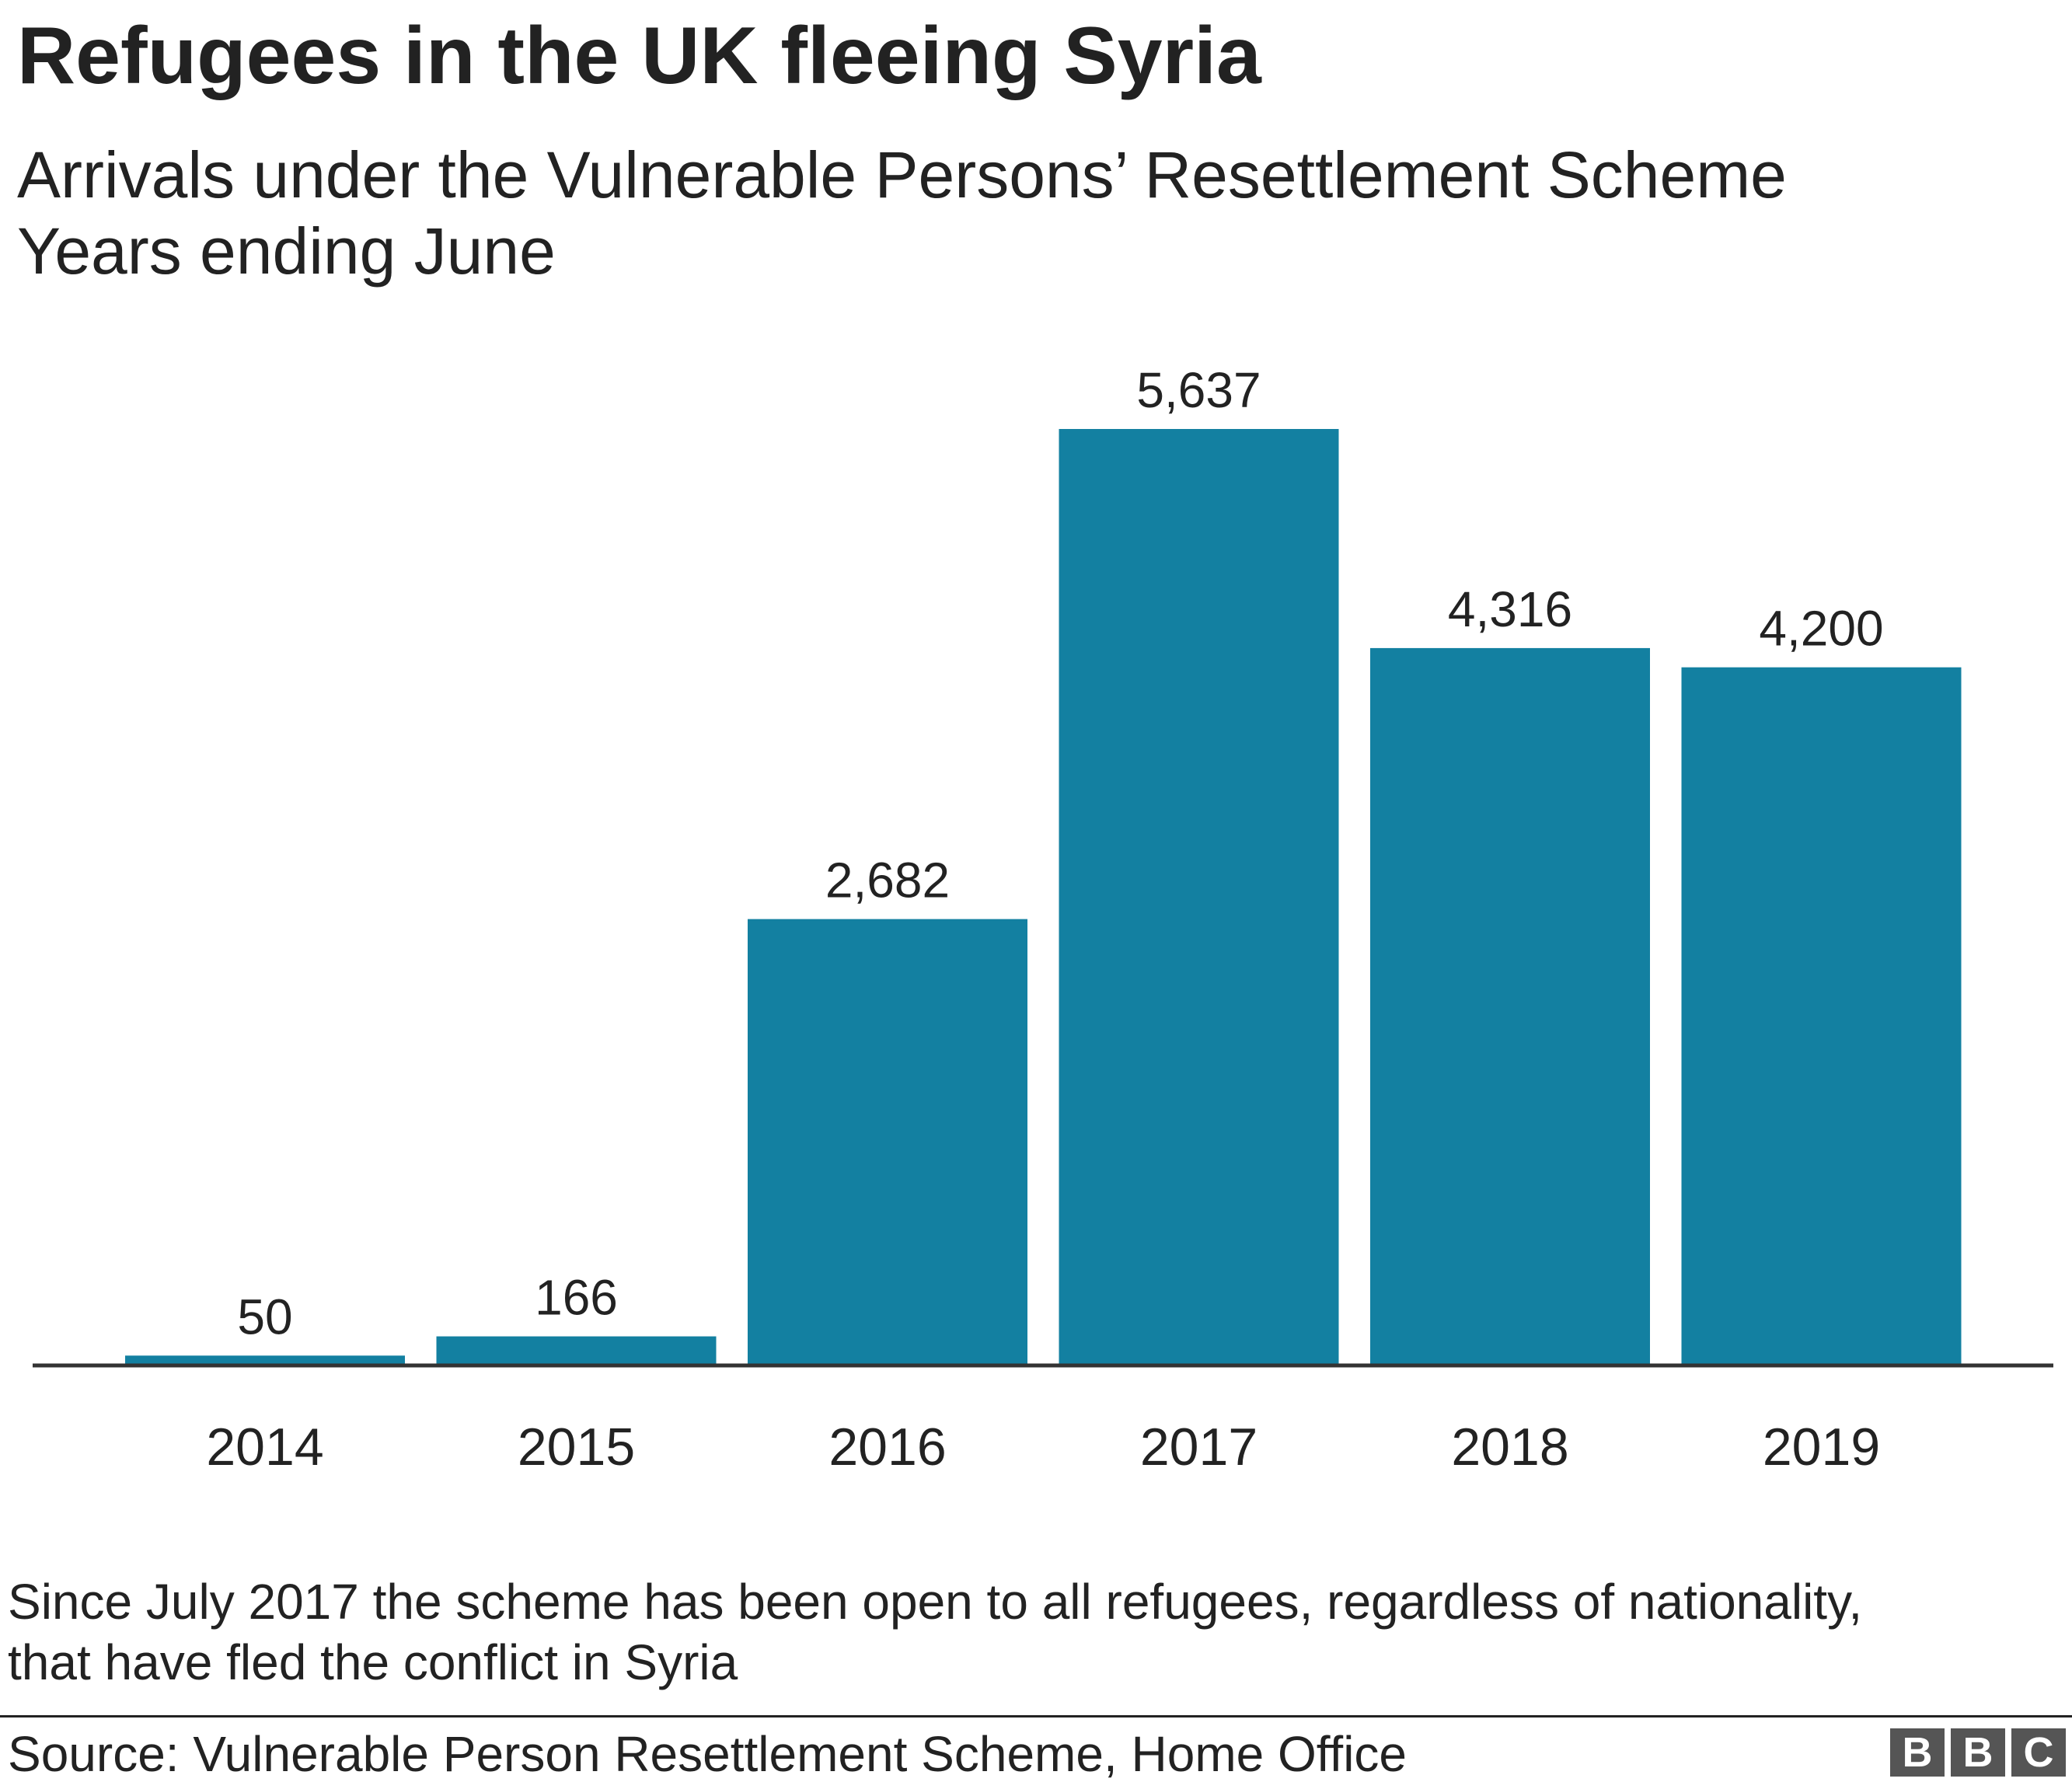 This screenshot has height=1782, width=2072. Describe the element at coordinates (639, 56) in the screenshot. I see `chart-title: Refugees in the UK fleeing Syria` at that location.